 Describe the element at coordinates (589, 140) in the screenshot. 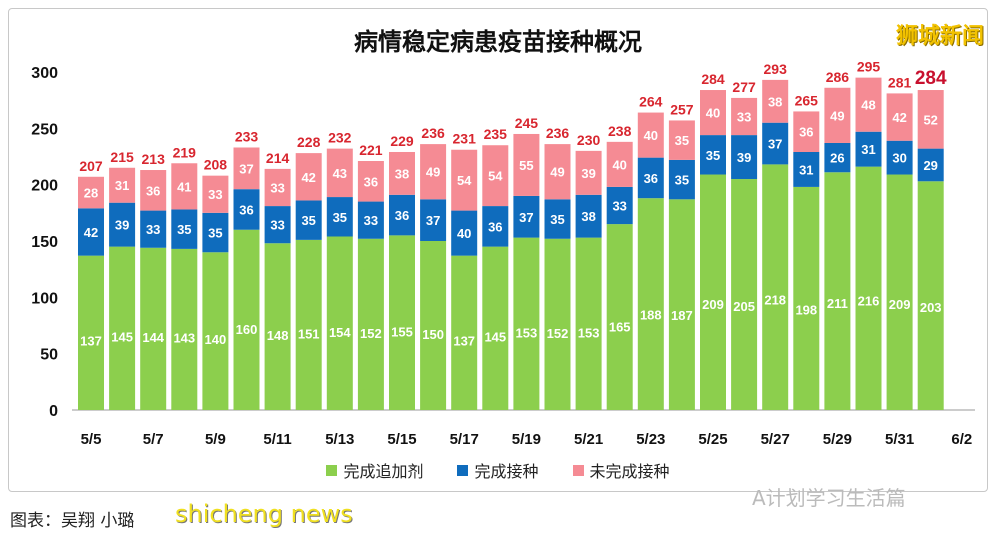

I see `total-label: 230` at that location.